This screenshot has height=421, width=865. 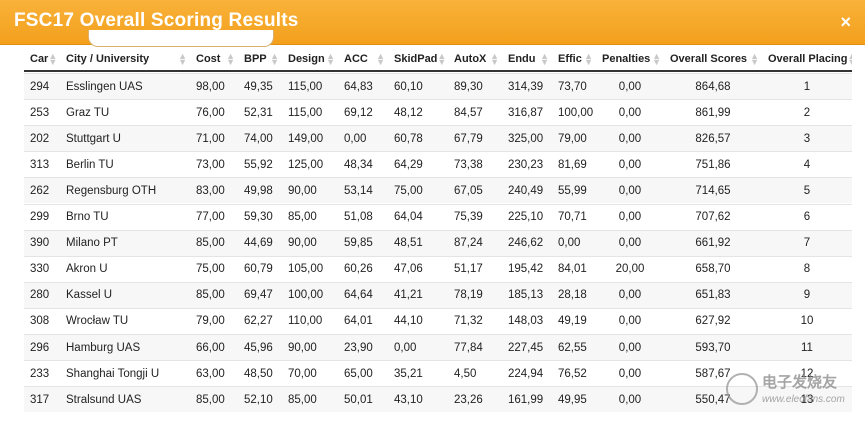 I want to click on table-cell: 246,62, so click(x=526, y=243).